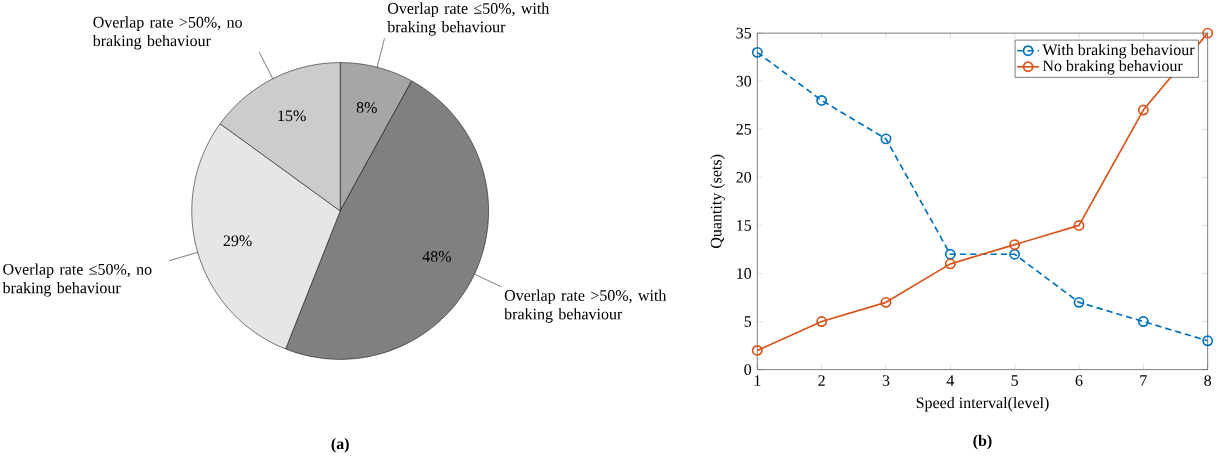 The width and height of the screenshot is (1217, 472). Describe the element at coordinates (1118, 51) in the screenshot. I see `legend-label: With braking behaviour` at that location.